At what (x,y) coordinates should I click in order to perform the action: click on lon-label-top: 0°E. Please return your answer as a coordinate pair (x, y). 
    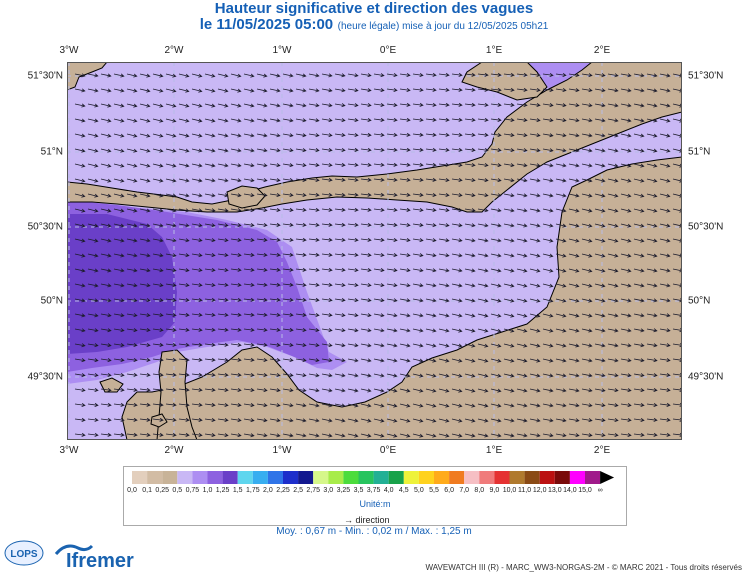
    Looking at the image, I should click on (388, 50).